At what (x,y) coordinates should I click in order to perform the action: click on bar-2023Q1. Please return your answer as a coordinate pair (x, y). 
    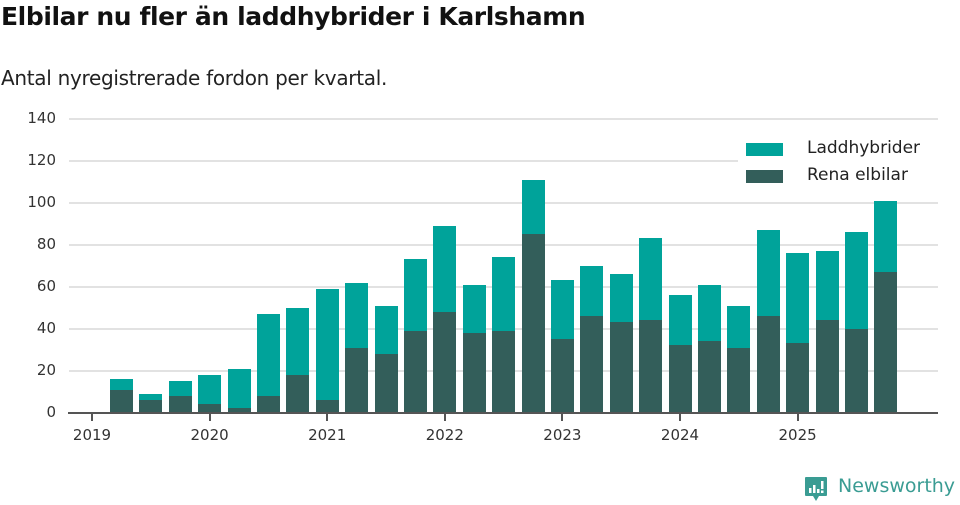
    Looking at the image, I should click on (562, 346).